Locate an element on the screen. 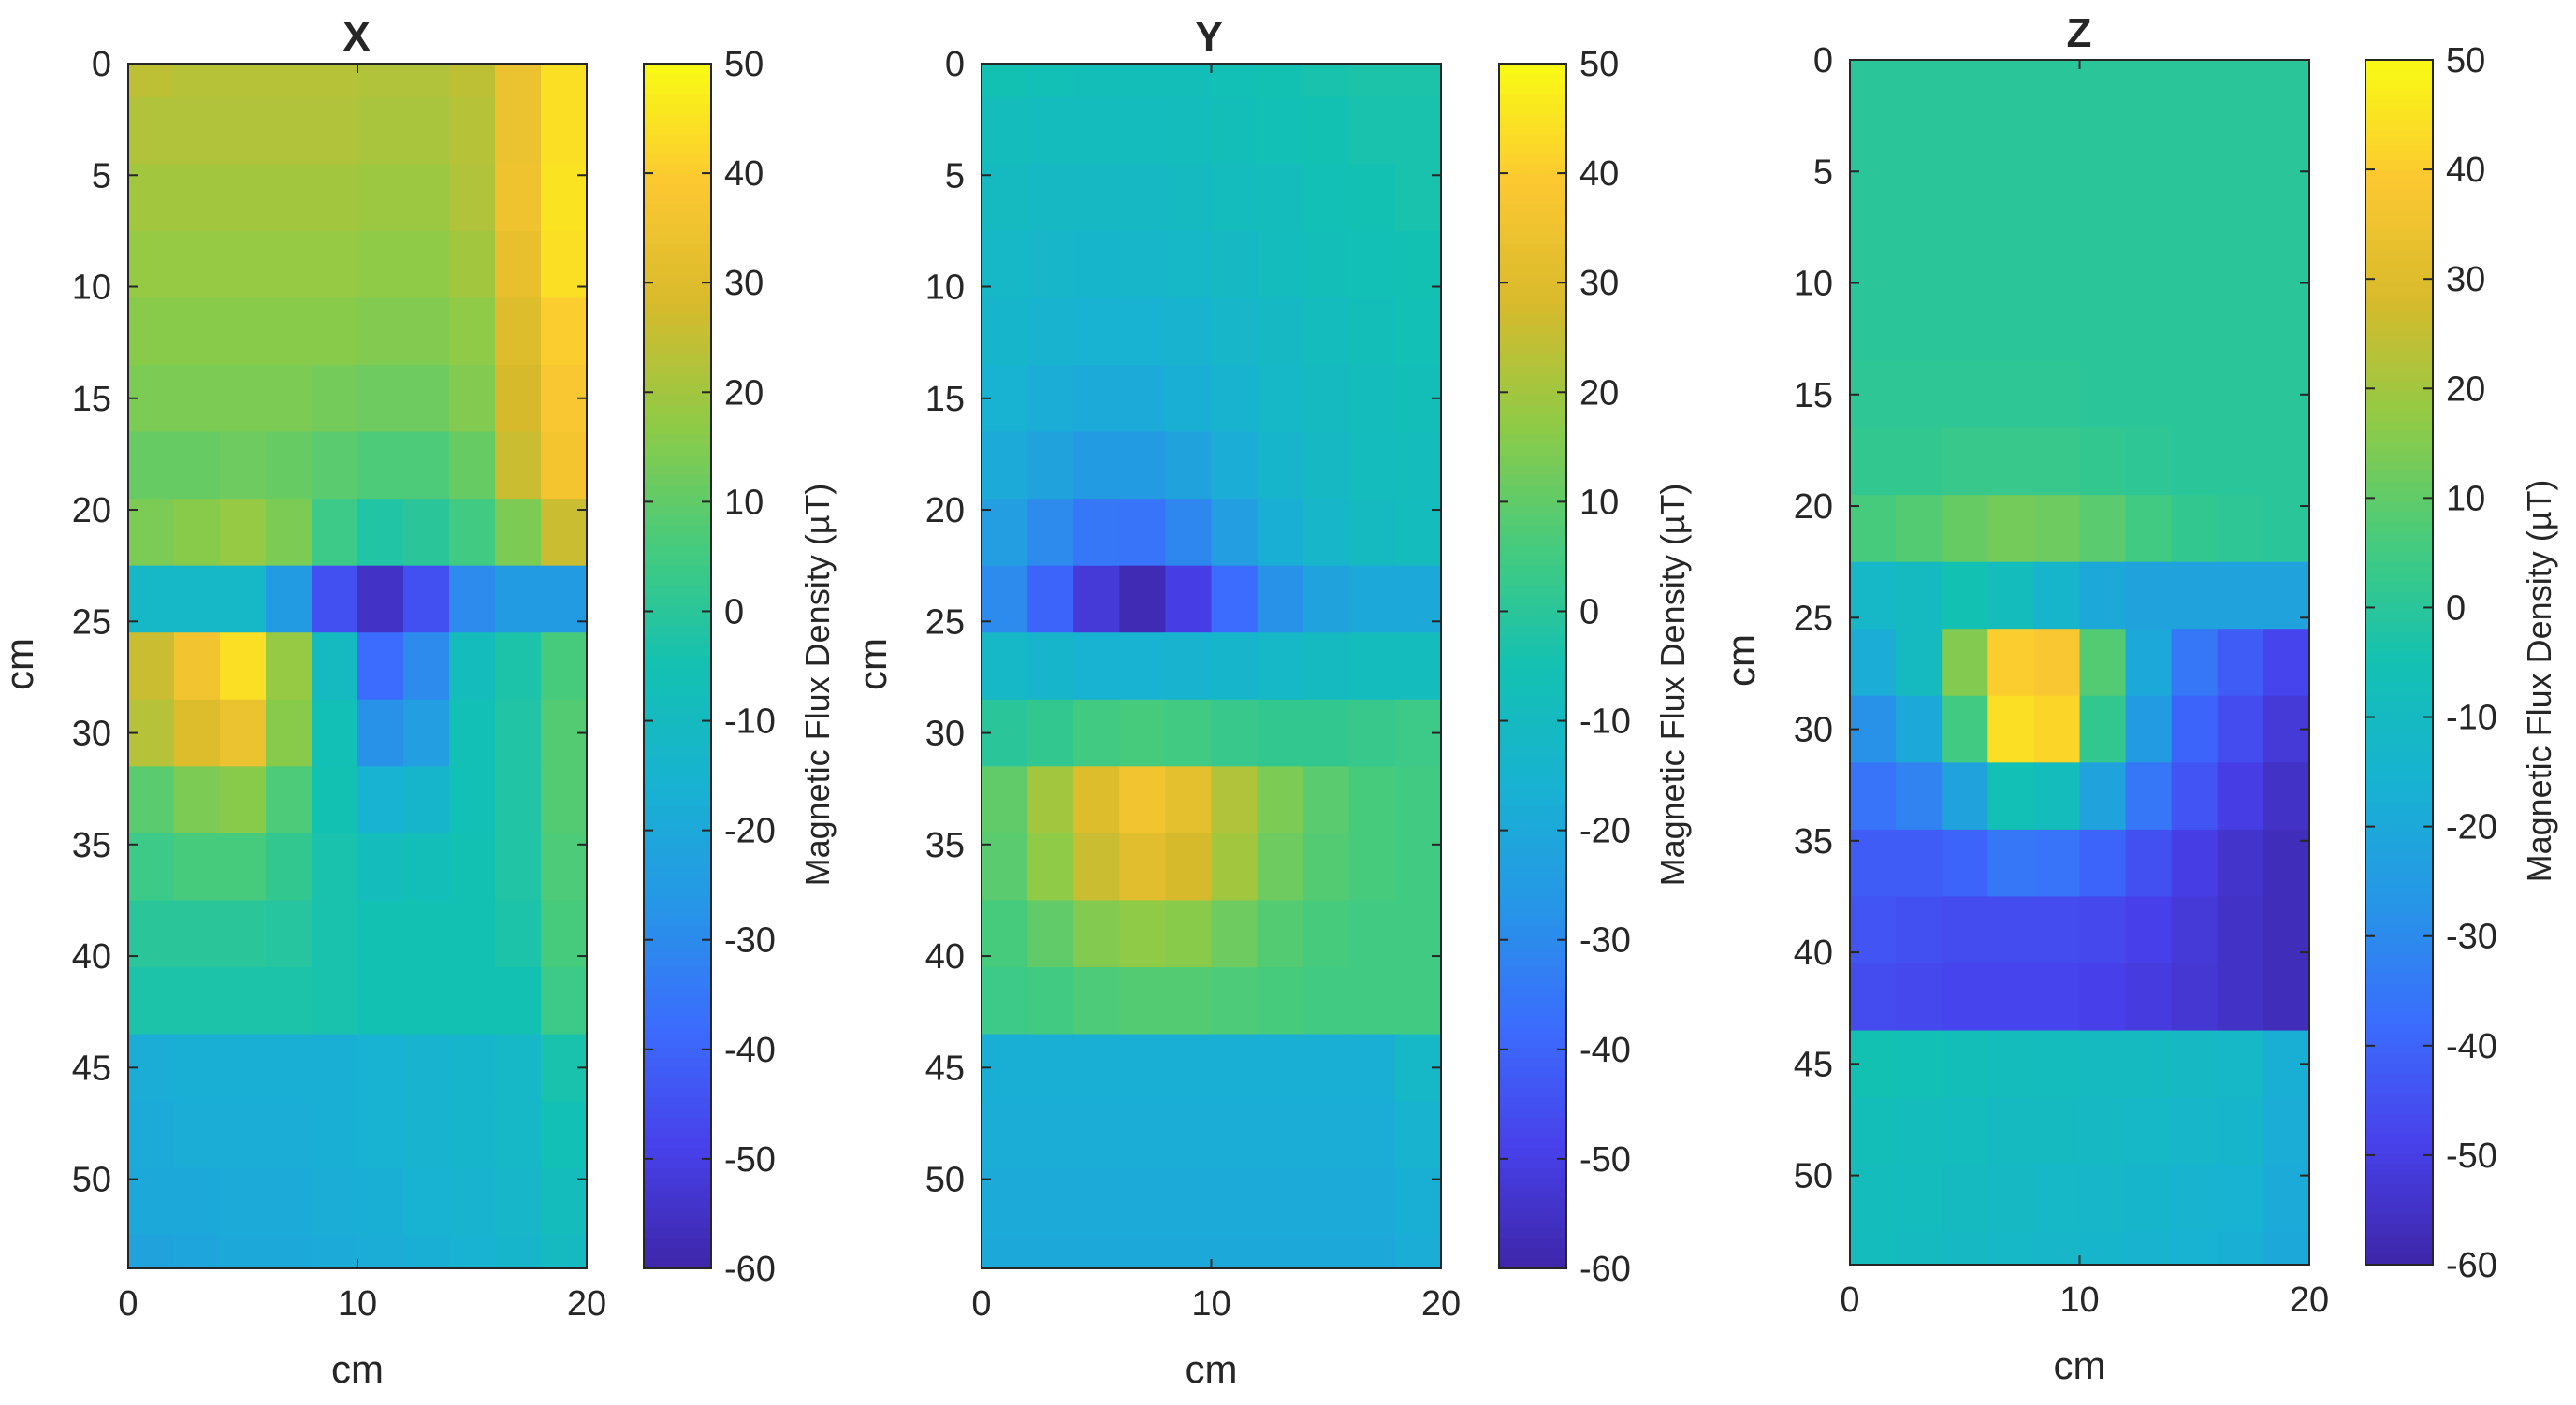  y-tick-label: 5 is located at coordinates (1823, 172).